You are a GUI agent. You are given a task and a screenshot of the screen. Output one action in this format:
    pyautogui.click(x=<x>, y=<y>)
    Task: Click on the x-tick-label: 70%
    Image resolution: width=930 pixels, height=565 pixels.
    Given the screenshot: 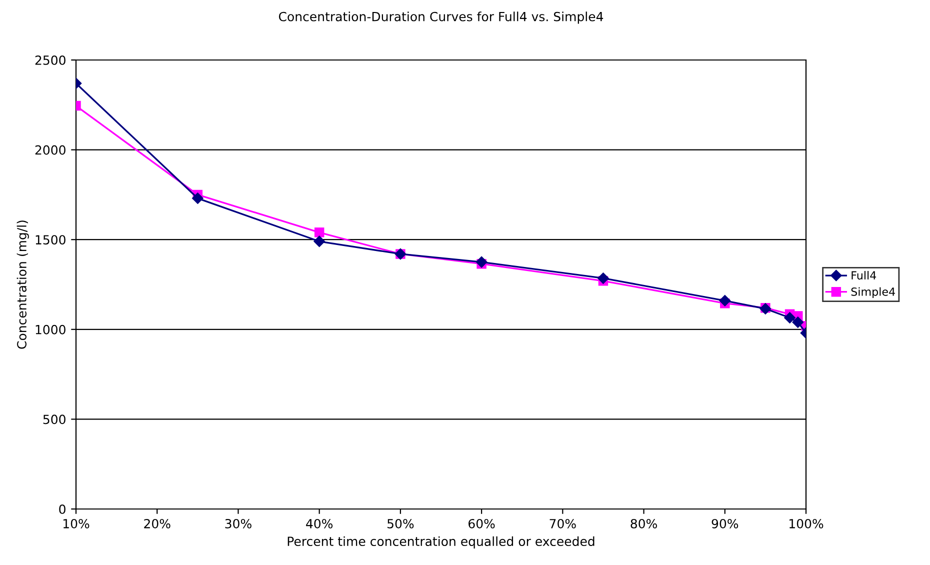 What is the action you would take?
    pyautogui.click(x=563, y=523)
    